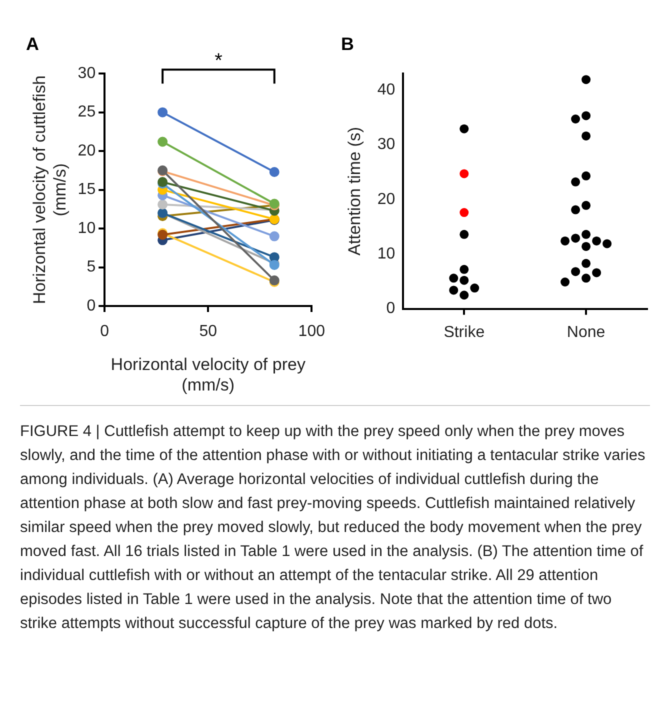  Describe the element at coordinates (312, 331) in the screenshot. I see `x-tick-label: 100` at that location.